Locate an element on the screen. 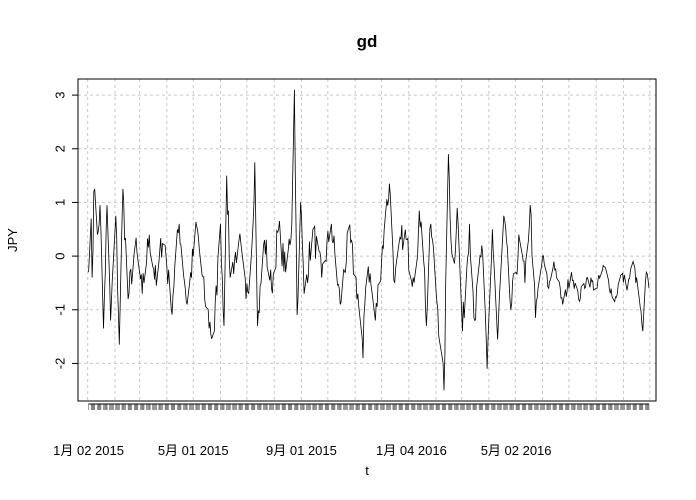  y-tick-label: 3 is located at coordinates (59, 94).